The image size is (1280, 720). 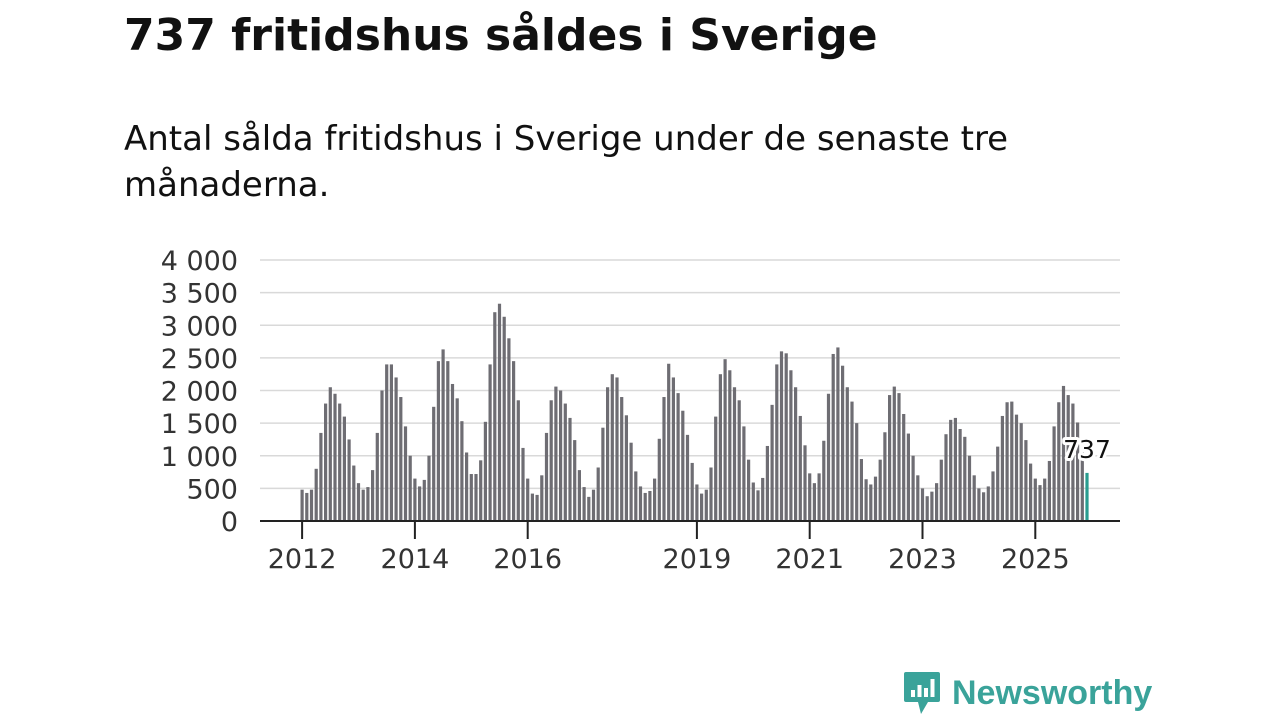 What do you see at coordinates (199, 359) in the screenshot?
I see `y-tick-label: 2 500` at bounding box center [199, 359].